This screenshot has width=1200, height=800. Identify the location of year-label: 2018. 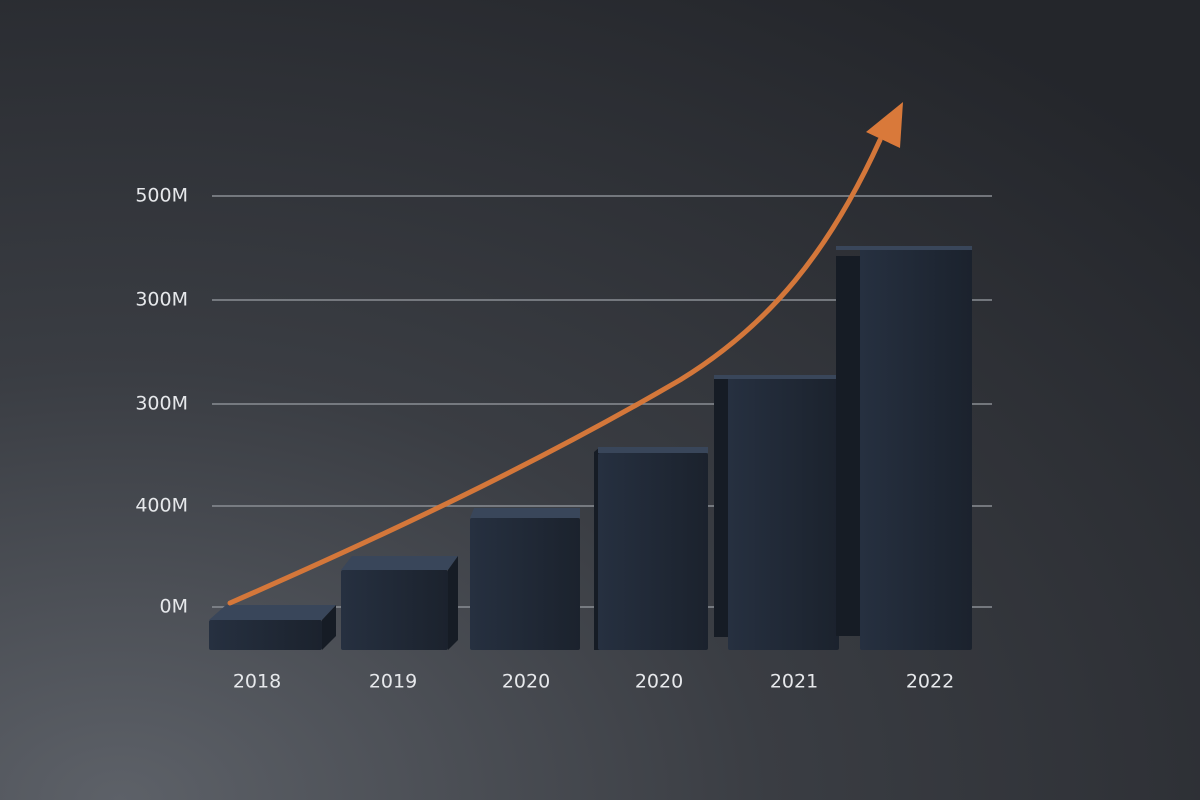
(257, 682).